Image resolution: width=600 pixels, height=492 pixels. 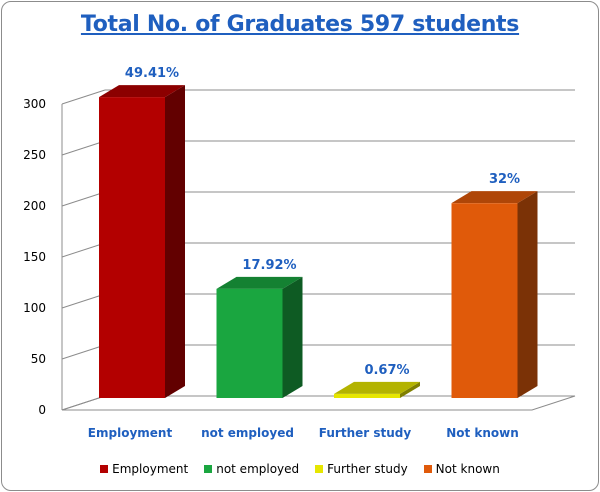 I want to click on legend-label: Not known, so click(x=467, y=469).